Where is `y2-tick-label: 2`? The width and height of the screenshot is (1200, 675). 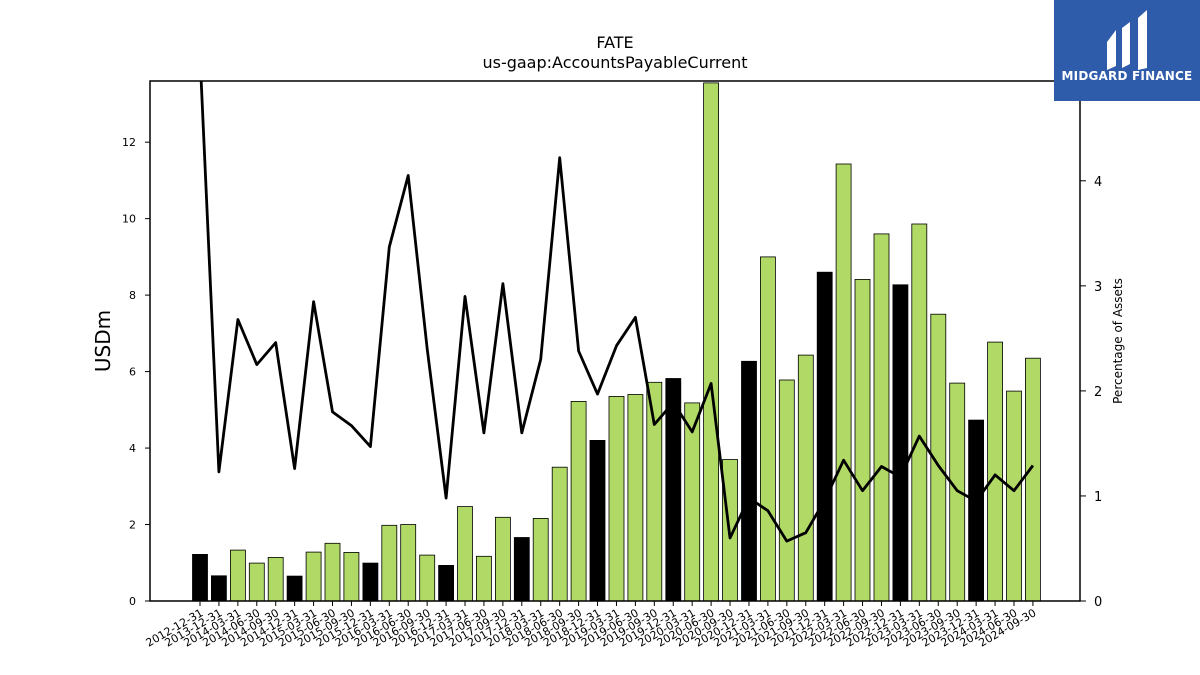
y2-tick-label: 2 is located at coordinates (1098, 392).